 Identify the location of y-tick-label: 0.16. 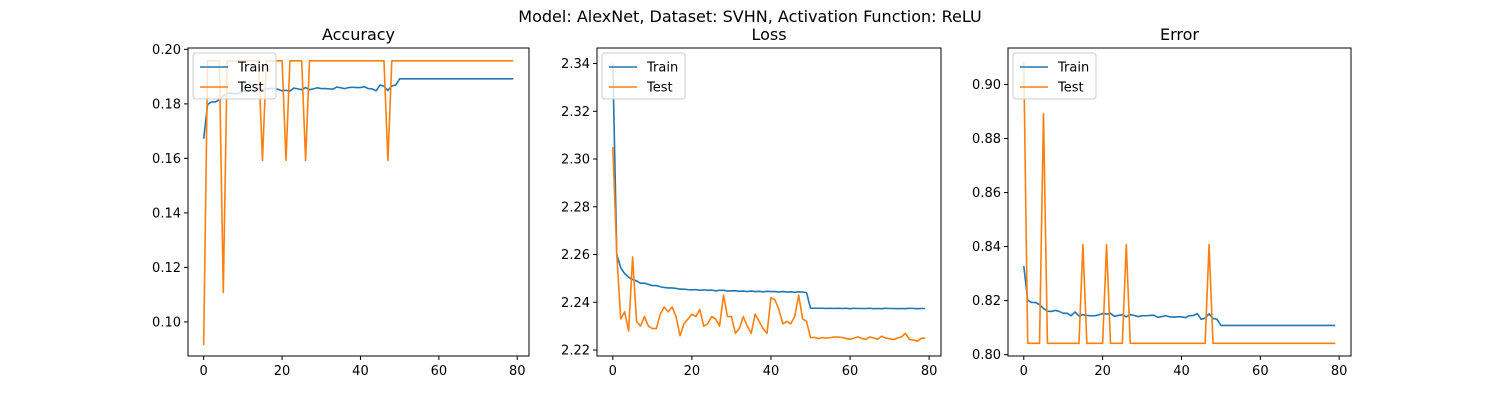
(166, 159).